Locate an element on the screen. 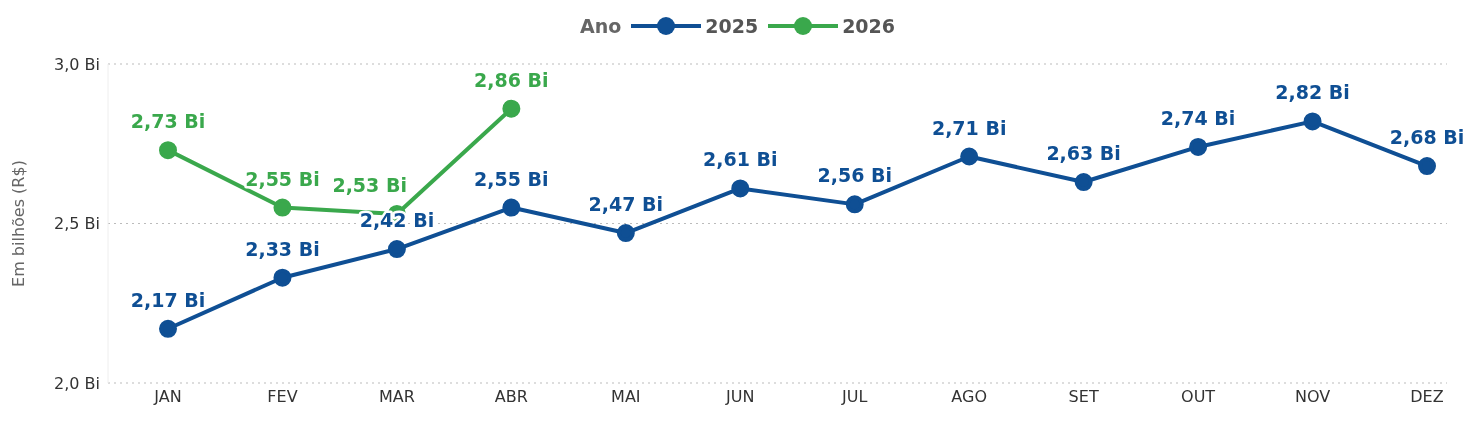 Image resolution: width=1475 pixels, height=426 pixels. x-tick-label: JUL is located at coordinates (854, 397).